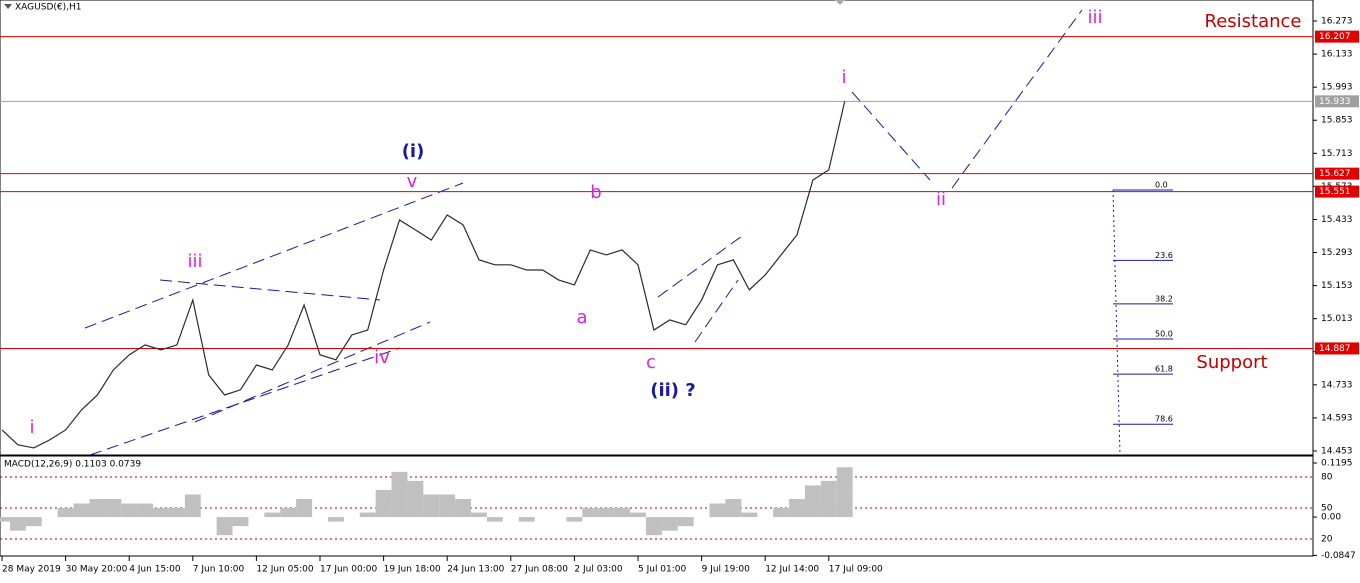 This screenshot has width=1360, height=583. I want to click on y-tick-label: 14.733, so click(1337, 385).